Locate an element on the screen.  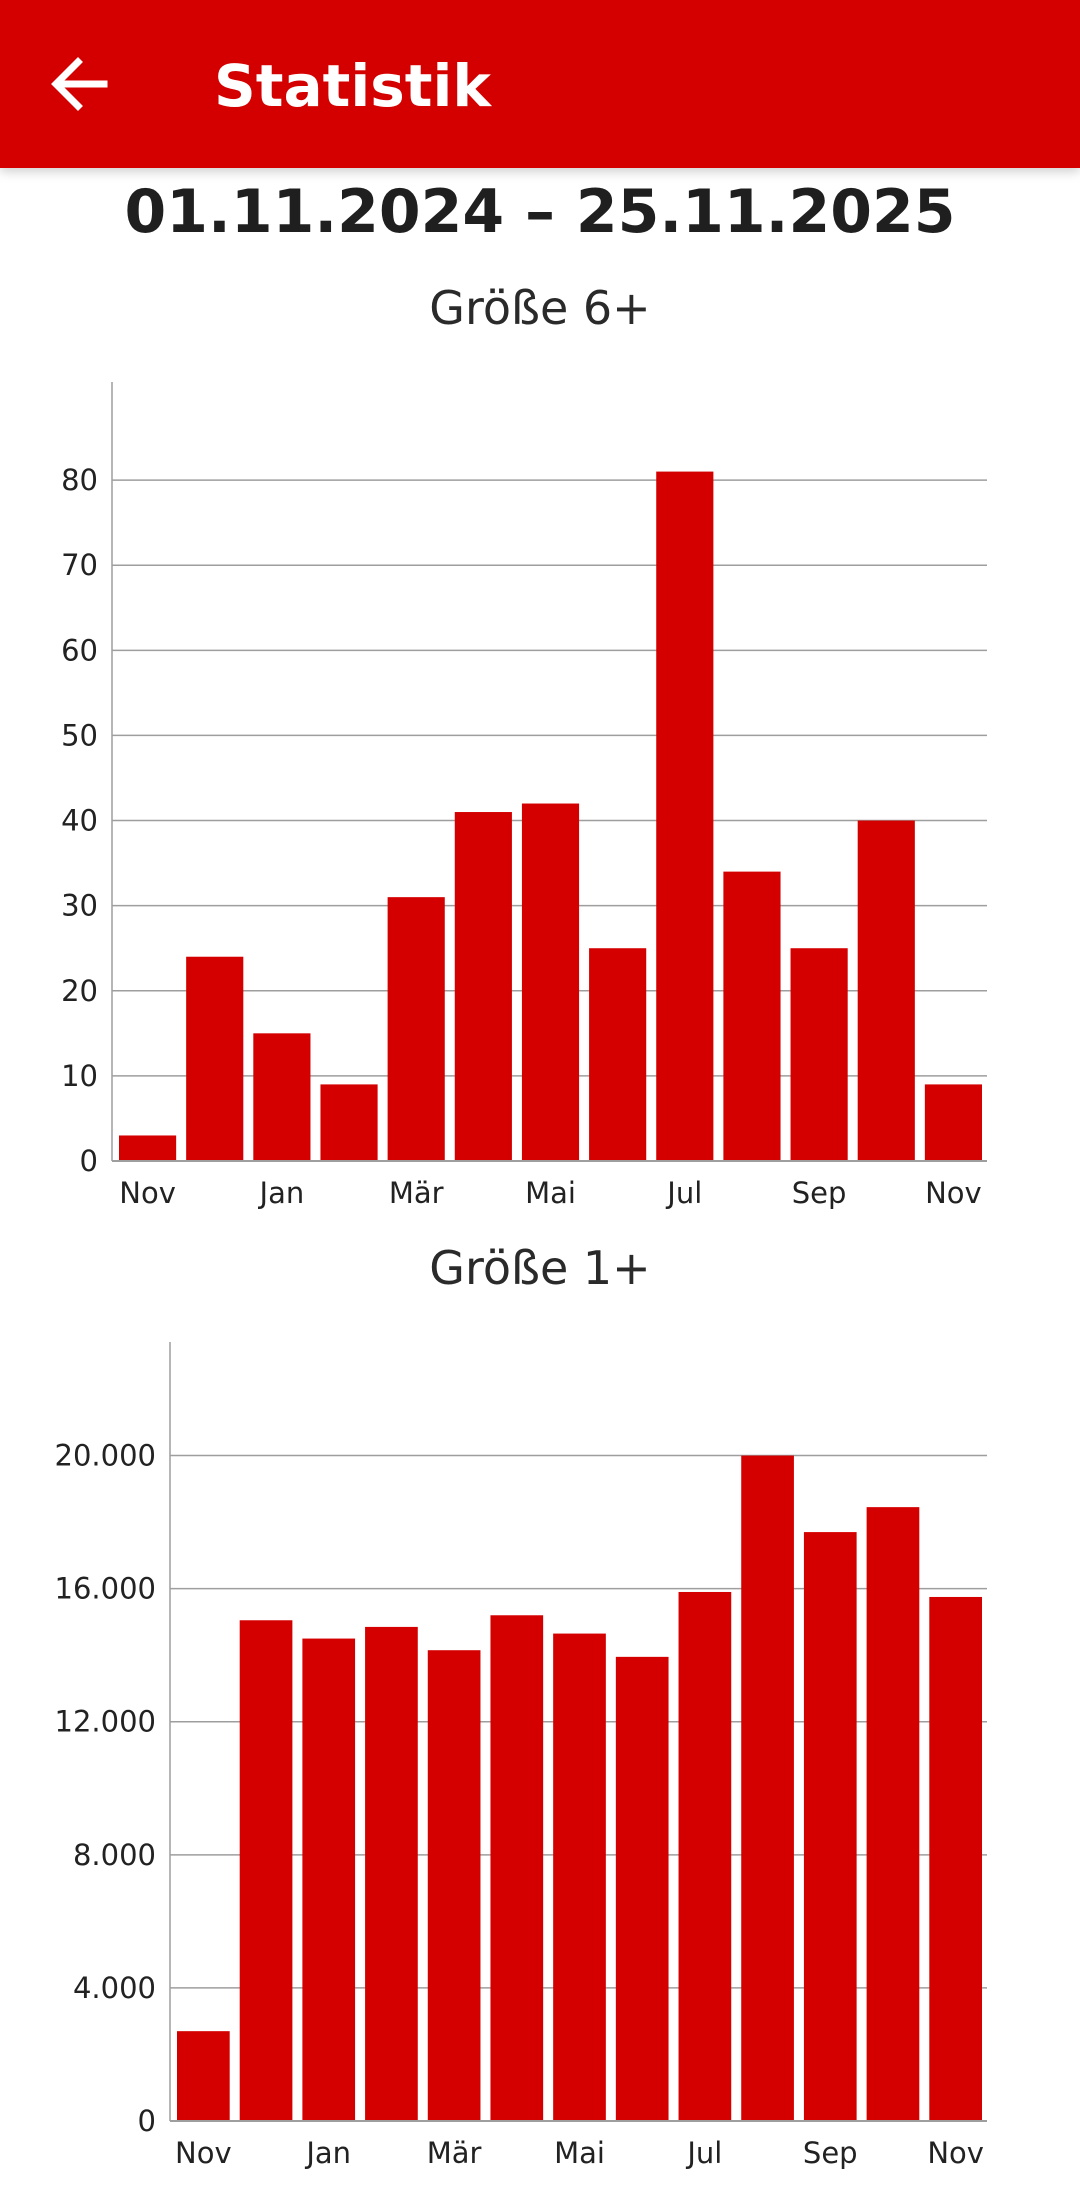
y-tick-label: 10 is located at coordinates (79, 1076).